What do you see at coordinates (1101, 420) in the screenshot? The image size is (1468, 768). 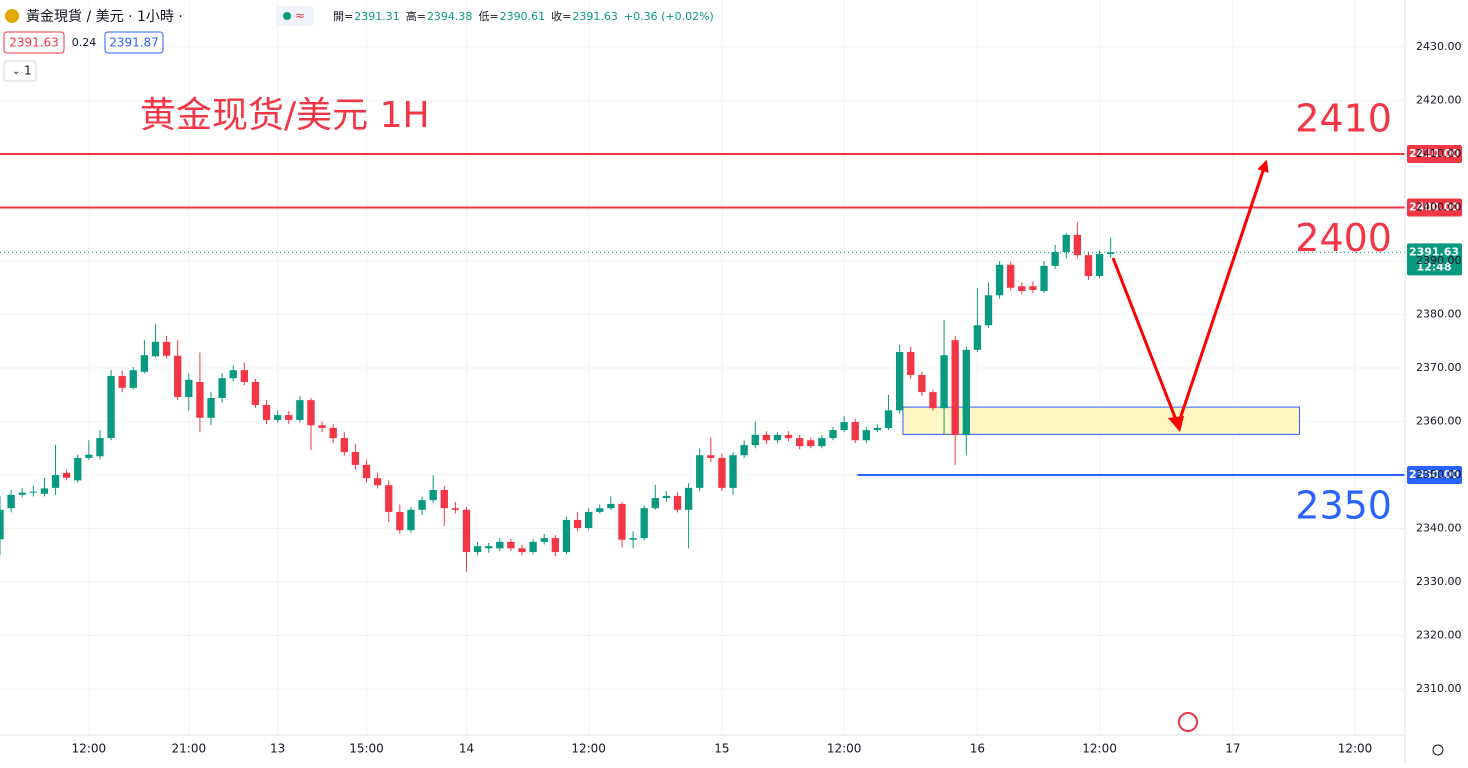 I see `zone` at bounding box center [1101, 420].